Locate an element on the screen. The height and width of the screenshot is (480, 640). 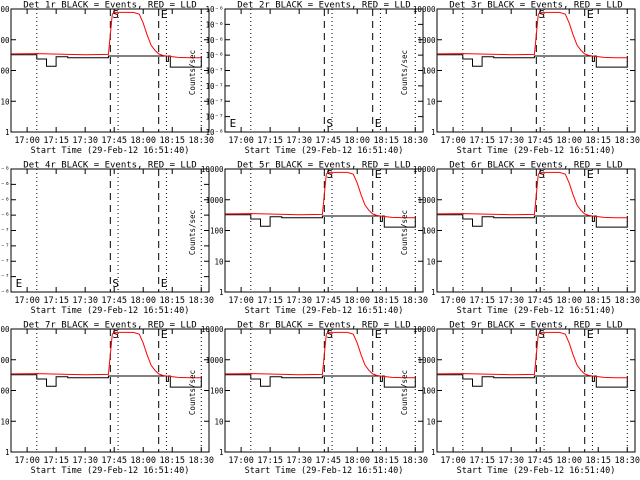
panel-title: Det 9r BLACK = Events, RED = LLD is located at coordinates (535, 326).